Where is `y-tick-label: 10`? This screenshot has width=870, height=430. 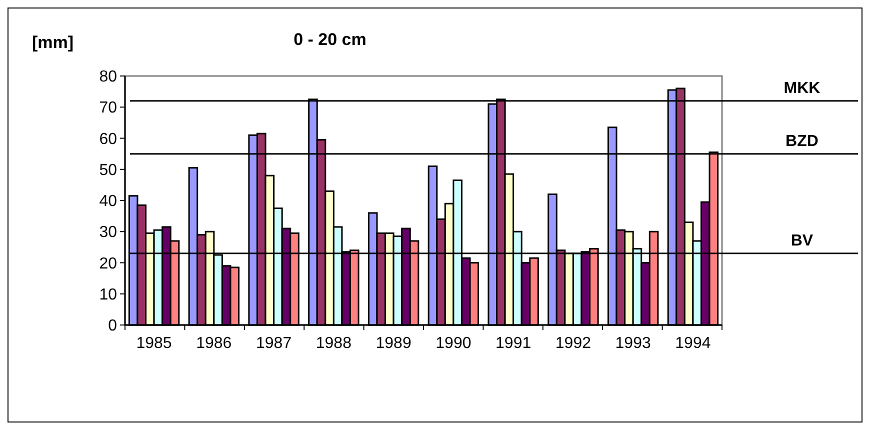 y-tick-label: 10 is located at coordinates (108, 295).